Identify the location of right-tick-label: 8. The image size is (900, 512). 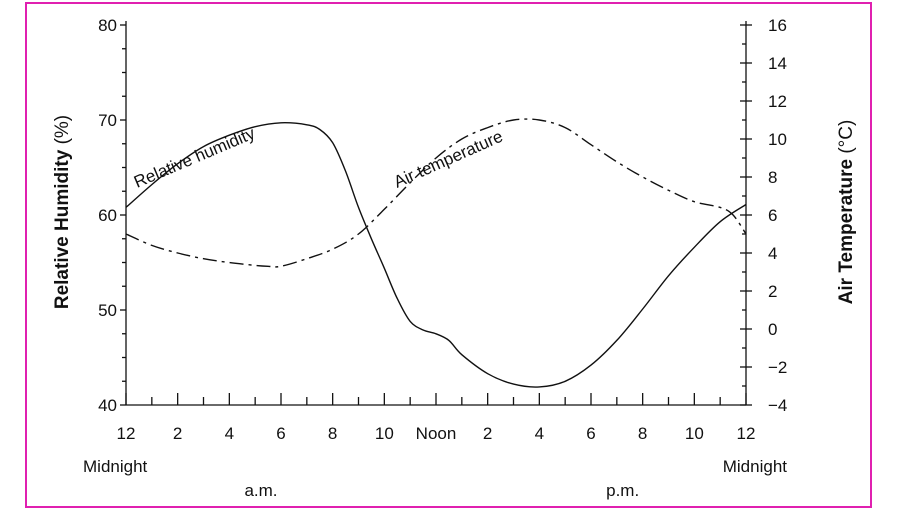
(772, 177).